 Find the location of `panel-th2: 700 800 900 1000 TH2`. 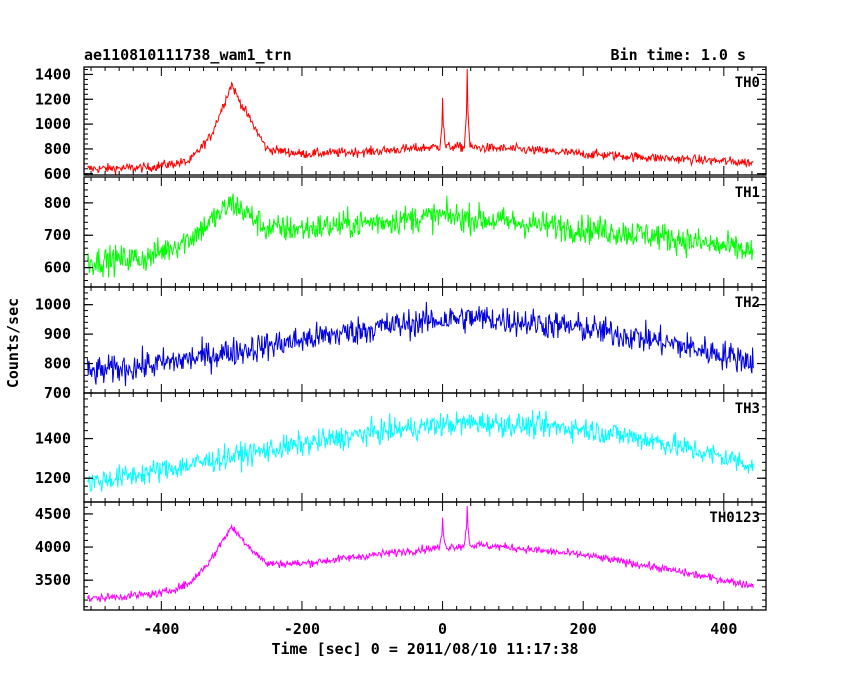

panel-th2: 700 800 900 1000 TH2 is located at coordinates (401, 344).